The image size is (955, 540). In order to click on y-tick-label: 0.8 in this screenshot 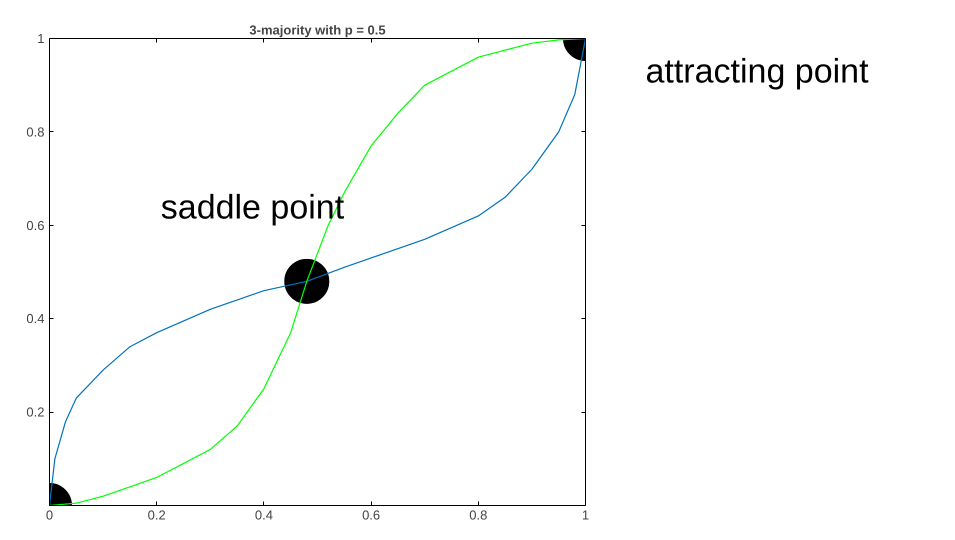, I will do `click(35, 132)`.